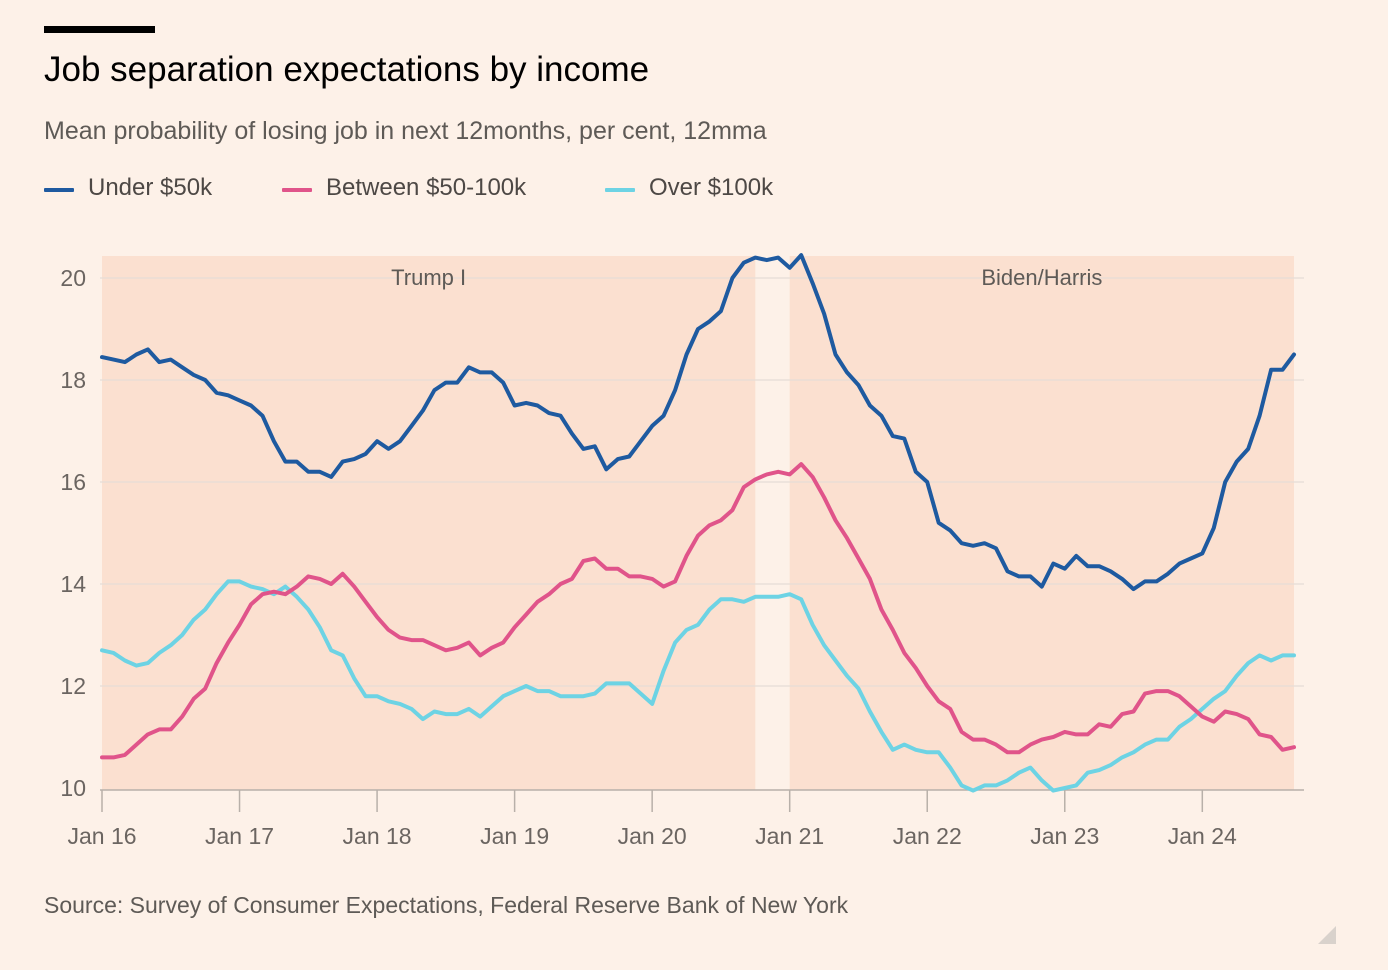 This screenshot has height=970, width=1388. I want to click on x-tick-label-8: Jan 23, so click(1064, 836).